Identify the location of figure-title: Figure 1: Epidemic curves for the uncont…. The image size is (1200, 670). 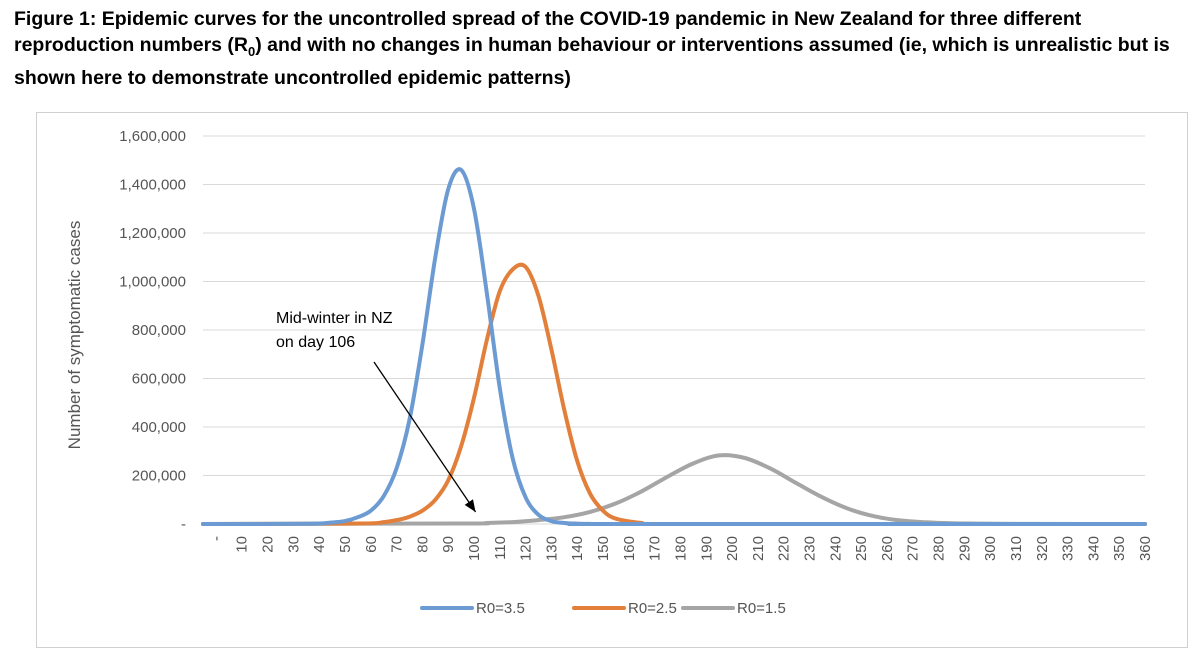
(601, 48).